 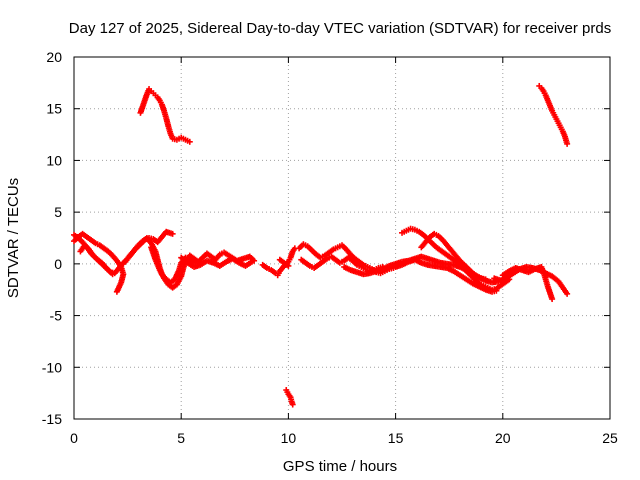 What do you see at coordinates (289, 438) in the screenshot?
I see `x-tick-label: 10` at bounding box center [289, 438].